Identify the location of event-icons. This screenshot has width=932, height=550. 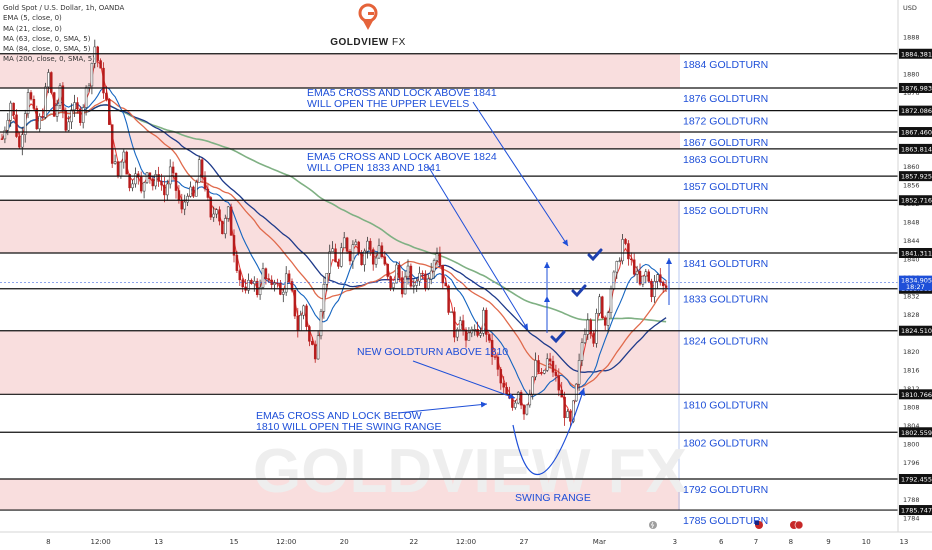
(726, 525).